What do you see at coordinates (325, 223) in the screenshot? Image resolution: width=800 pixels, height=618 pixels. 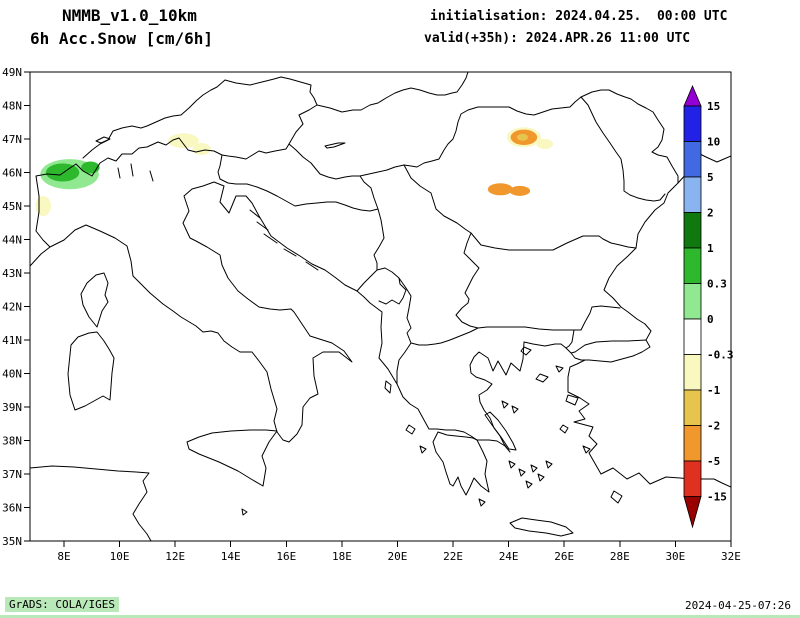 I see `border-bosnia-serbia-croatia` at bounding box center [325, 223].